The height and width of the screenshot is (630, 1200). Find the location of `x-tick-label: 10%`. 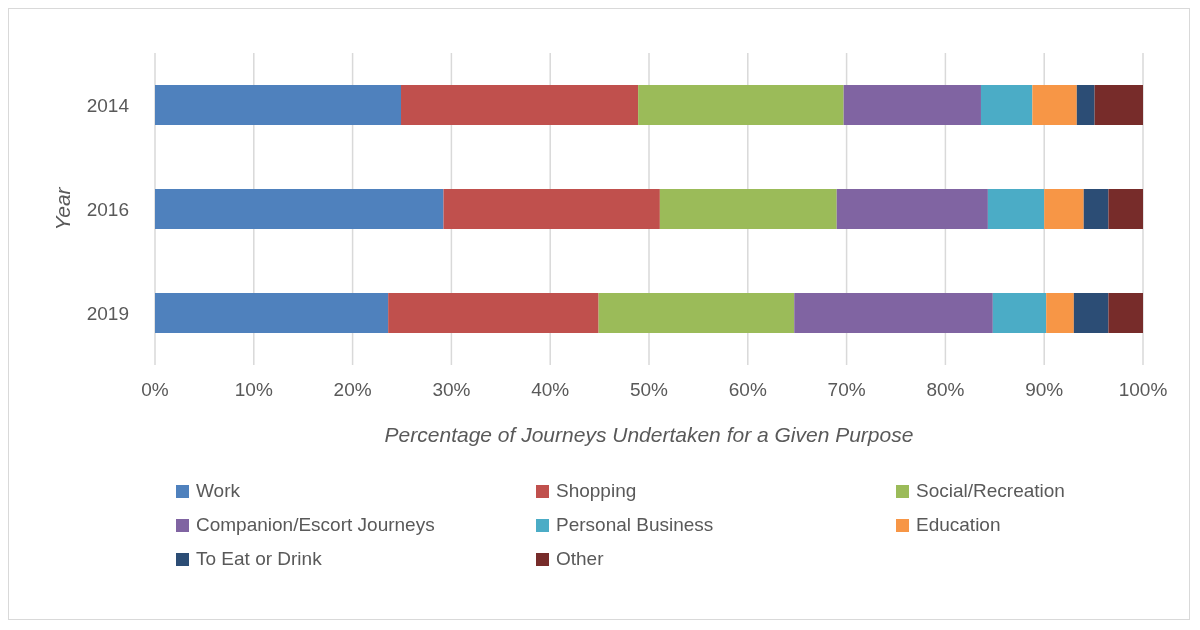

x-tick-label: 10% is located at coordinates (253, 390).